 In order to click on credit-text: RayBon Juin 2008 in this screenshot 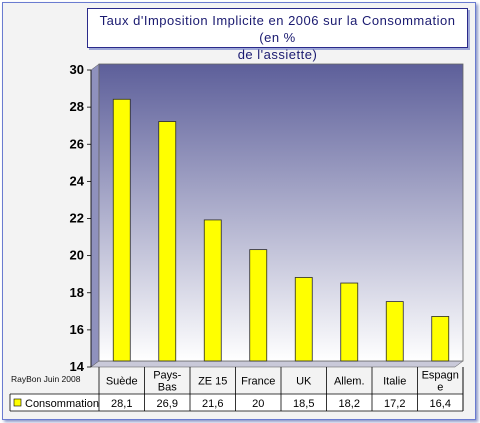, I will do `click(46, 379)`.